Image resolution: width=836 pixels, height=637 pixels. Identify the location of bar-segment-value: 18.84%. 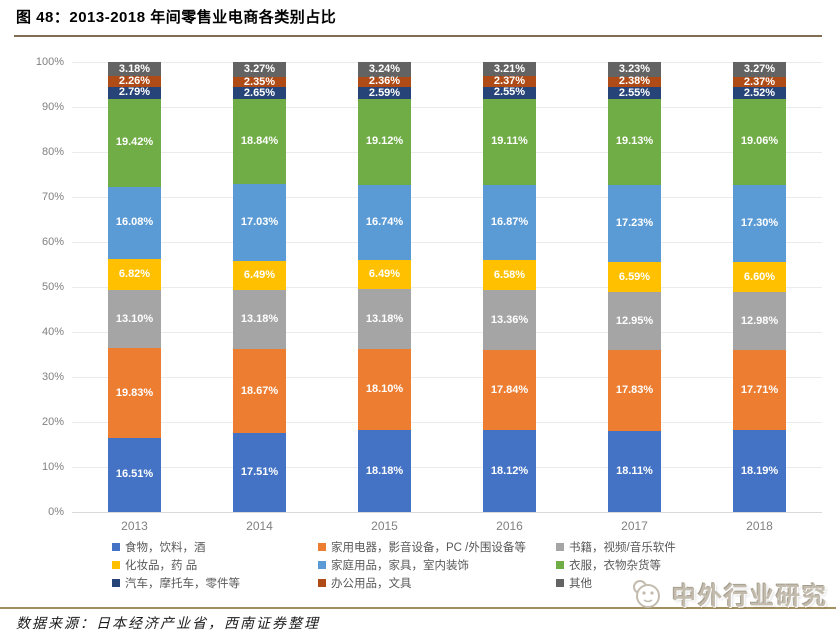
(259, 141).